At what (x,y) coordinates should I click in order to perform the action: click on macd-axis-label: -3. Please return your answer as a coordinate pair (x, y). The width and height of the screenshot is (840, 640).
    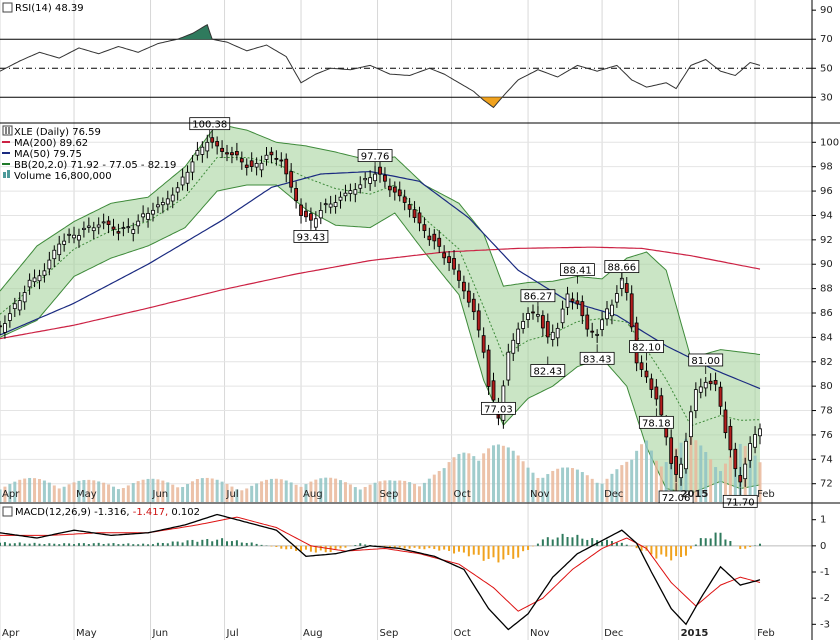
    Looking at the image, I should click on (825, 624).